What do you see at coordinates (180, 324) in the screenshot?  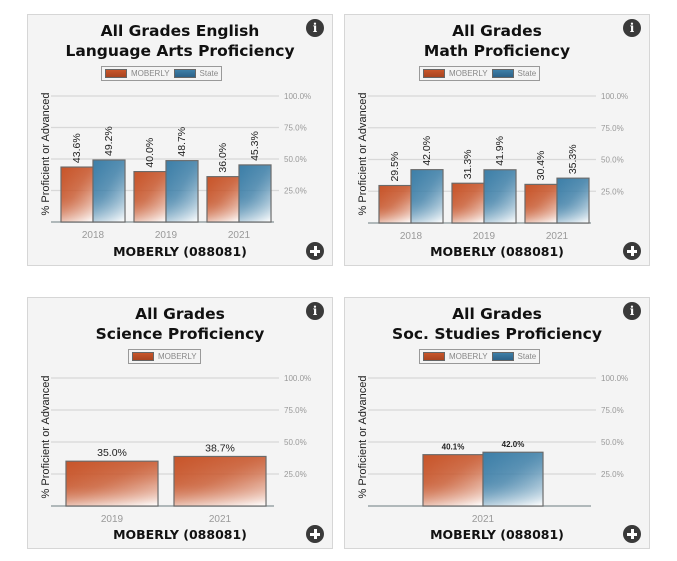 I see `chart-title: All Grades Science Proficiency` at bounding box center [180, 324].